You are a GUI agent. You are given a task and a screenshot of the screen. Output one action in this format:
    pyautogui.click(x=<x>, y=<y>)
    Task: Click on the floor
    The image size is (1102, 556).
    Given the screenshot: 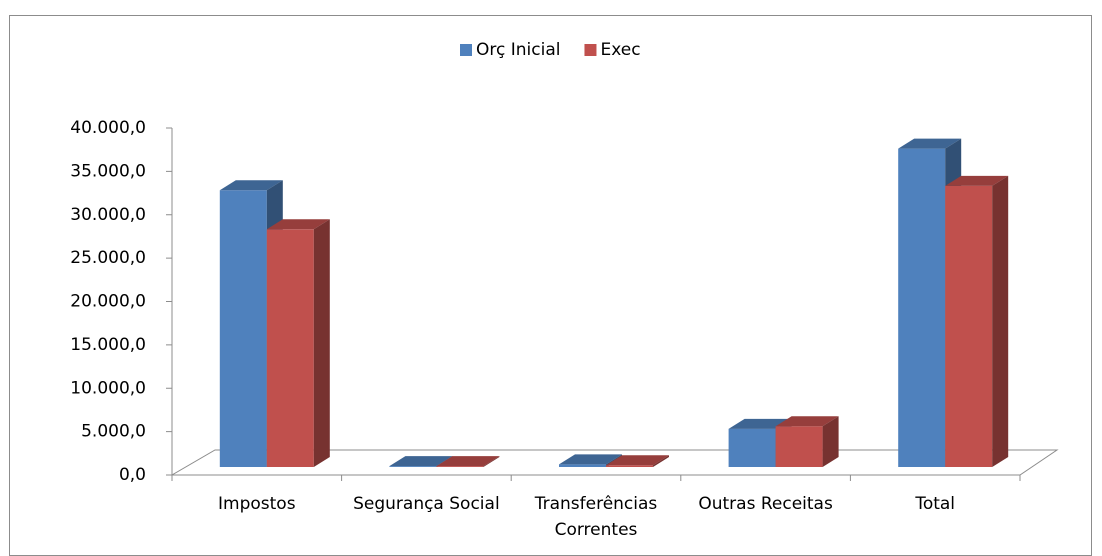 What is the action you would take?
    pyautogui.click(x=614, y=462)
    